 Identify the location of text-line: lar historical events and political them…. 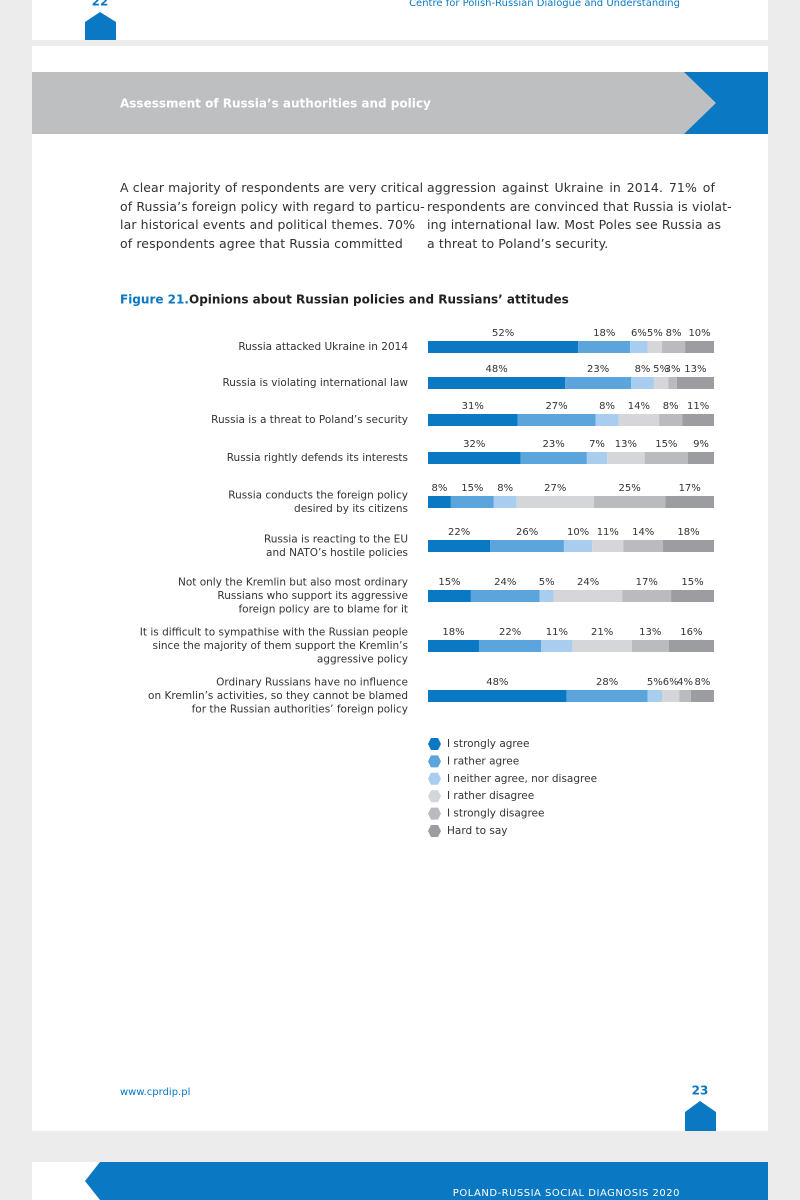
(268, 225).